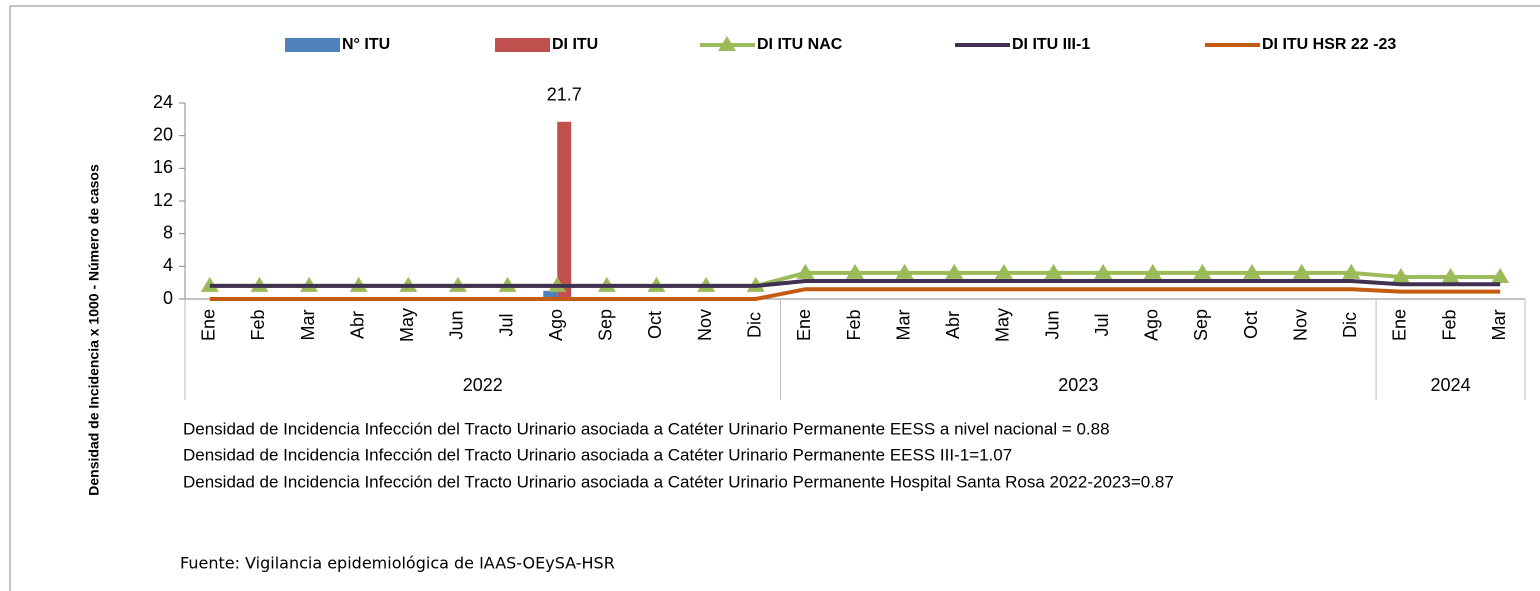 The width and height of the screenshot is (1540, 591). Describe the element at coordinates (168, 232) in the screenshot. I see `y-tick-label: 8` at that location.